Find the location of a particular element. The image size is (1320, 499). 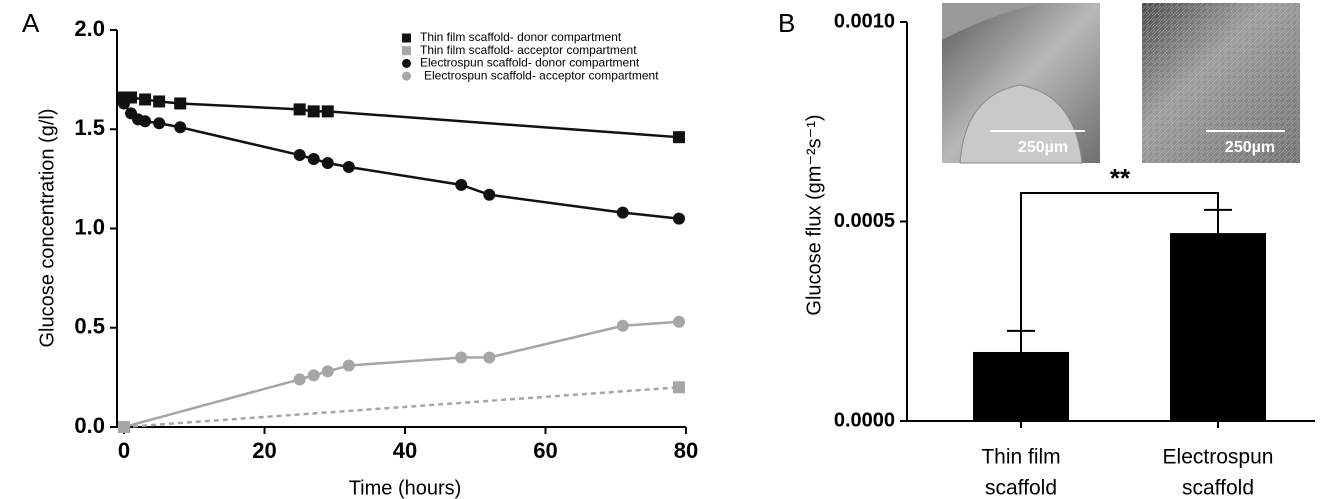

y-axis-title: Glucose flux (gm⁻²s⁻¹) is located at coordinates (814, 214).